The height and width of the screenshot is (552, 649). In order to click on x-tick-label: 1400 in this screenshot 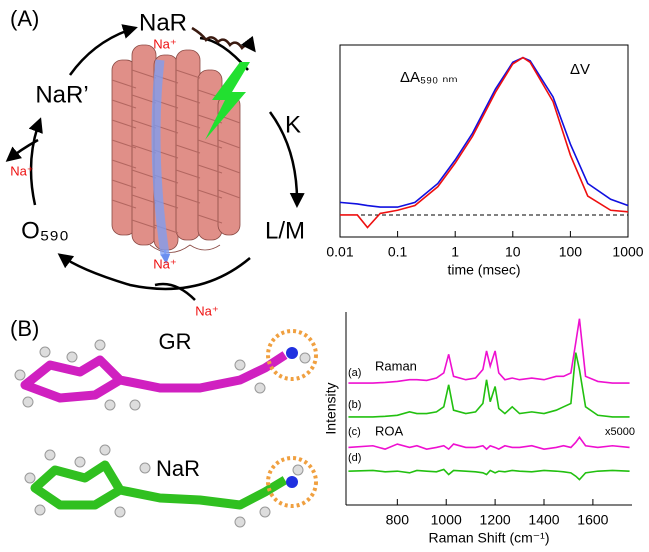, I will do `click(543, 520)`.